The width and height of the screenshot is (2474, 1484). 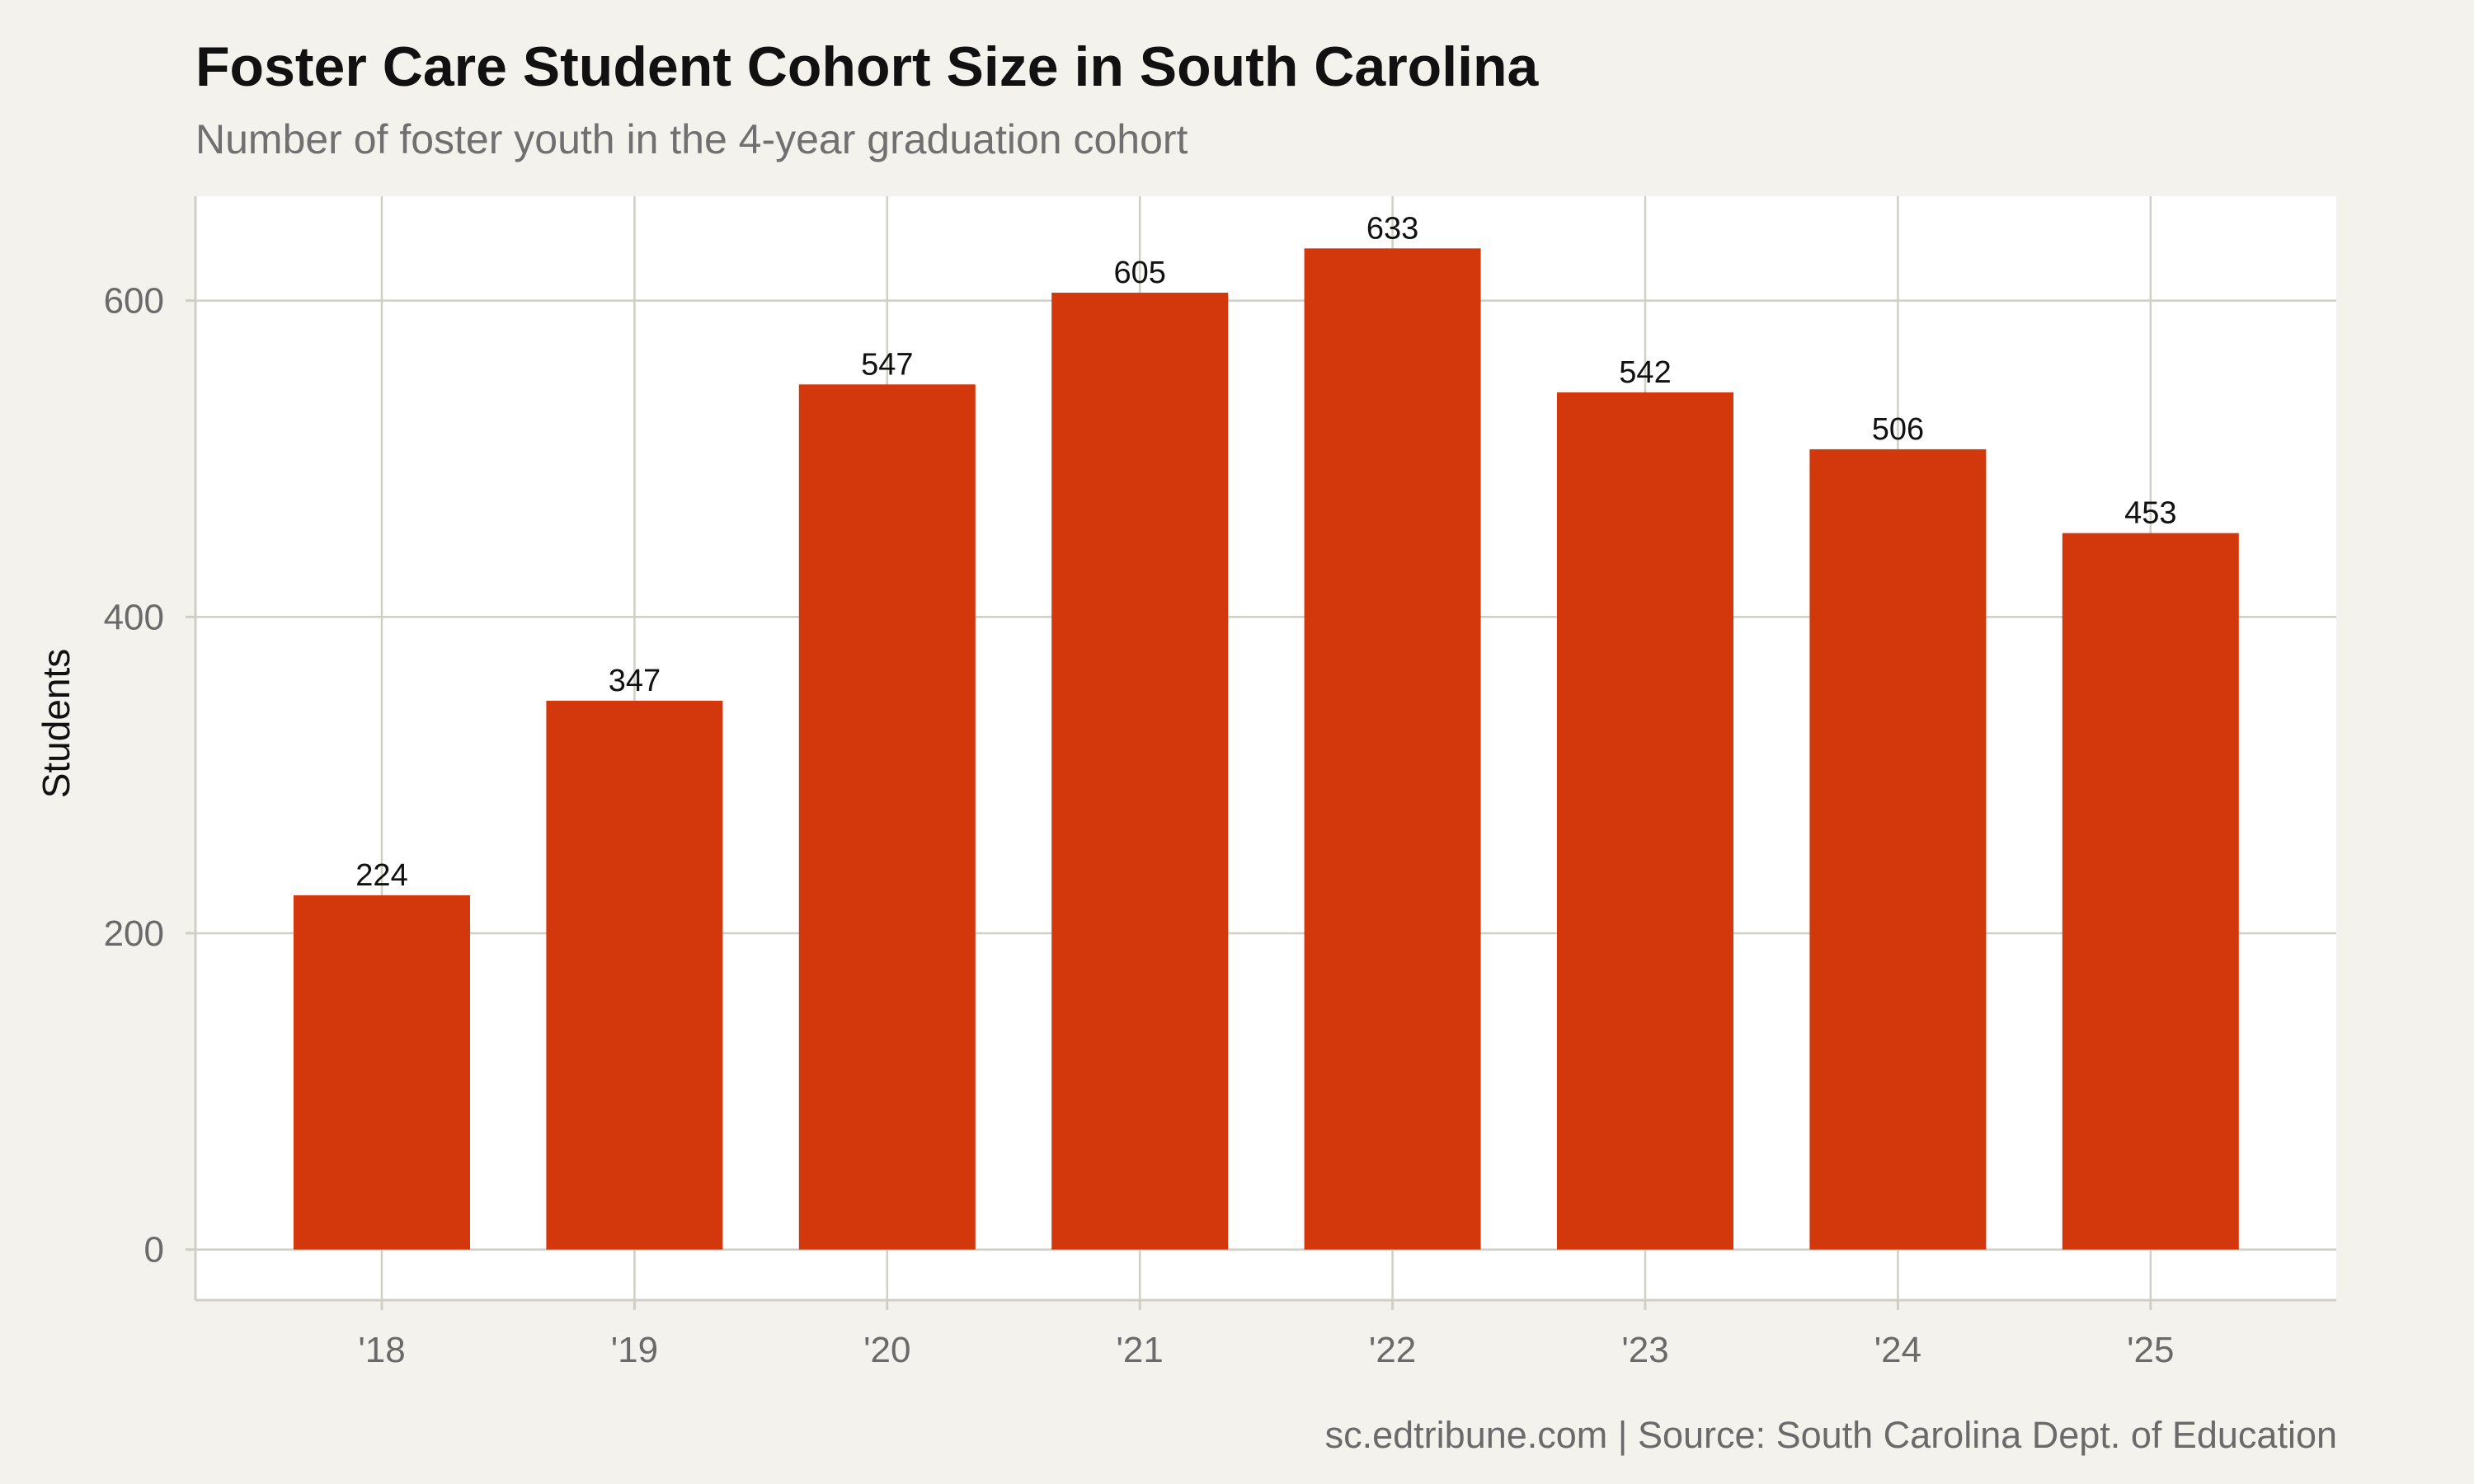 What do you see at coordinates (134, 301) in the screenshot?
I see `y-tick-label: 600` at bounding box center [134, 301].